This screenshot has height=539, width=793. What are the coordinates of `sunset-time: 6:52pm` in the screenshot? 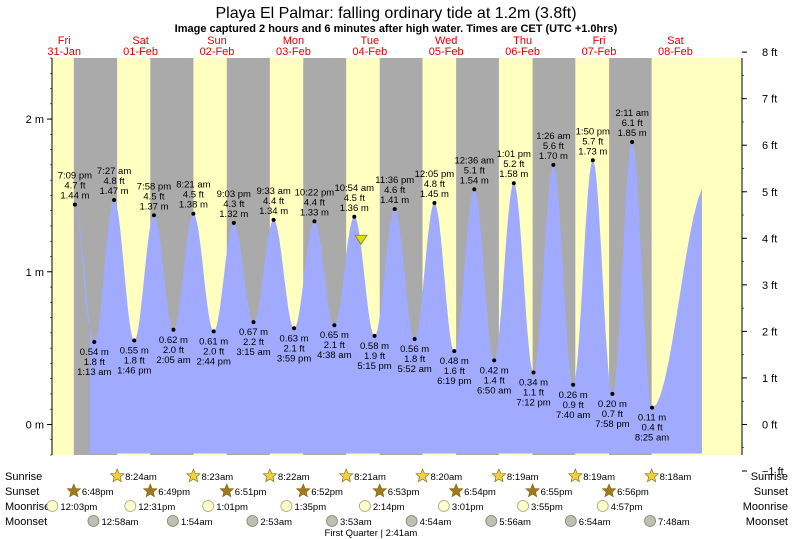 It's located at (327, 492).